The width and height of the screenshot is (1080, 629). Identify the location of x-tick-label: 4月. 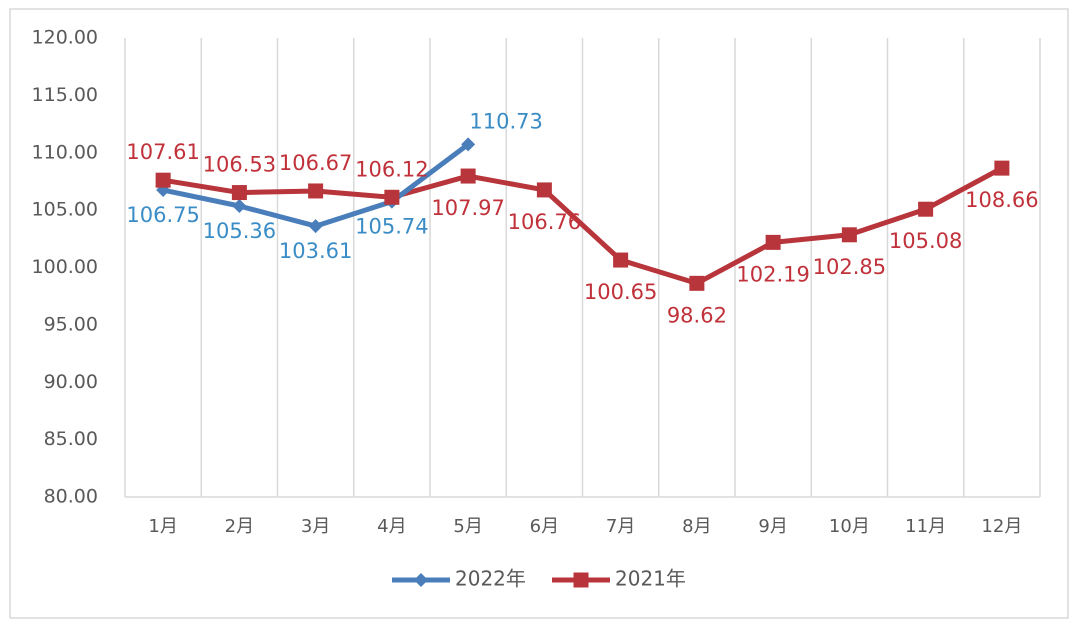
(391, 526).